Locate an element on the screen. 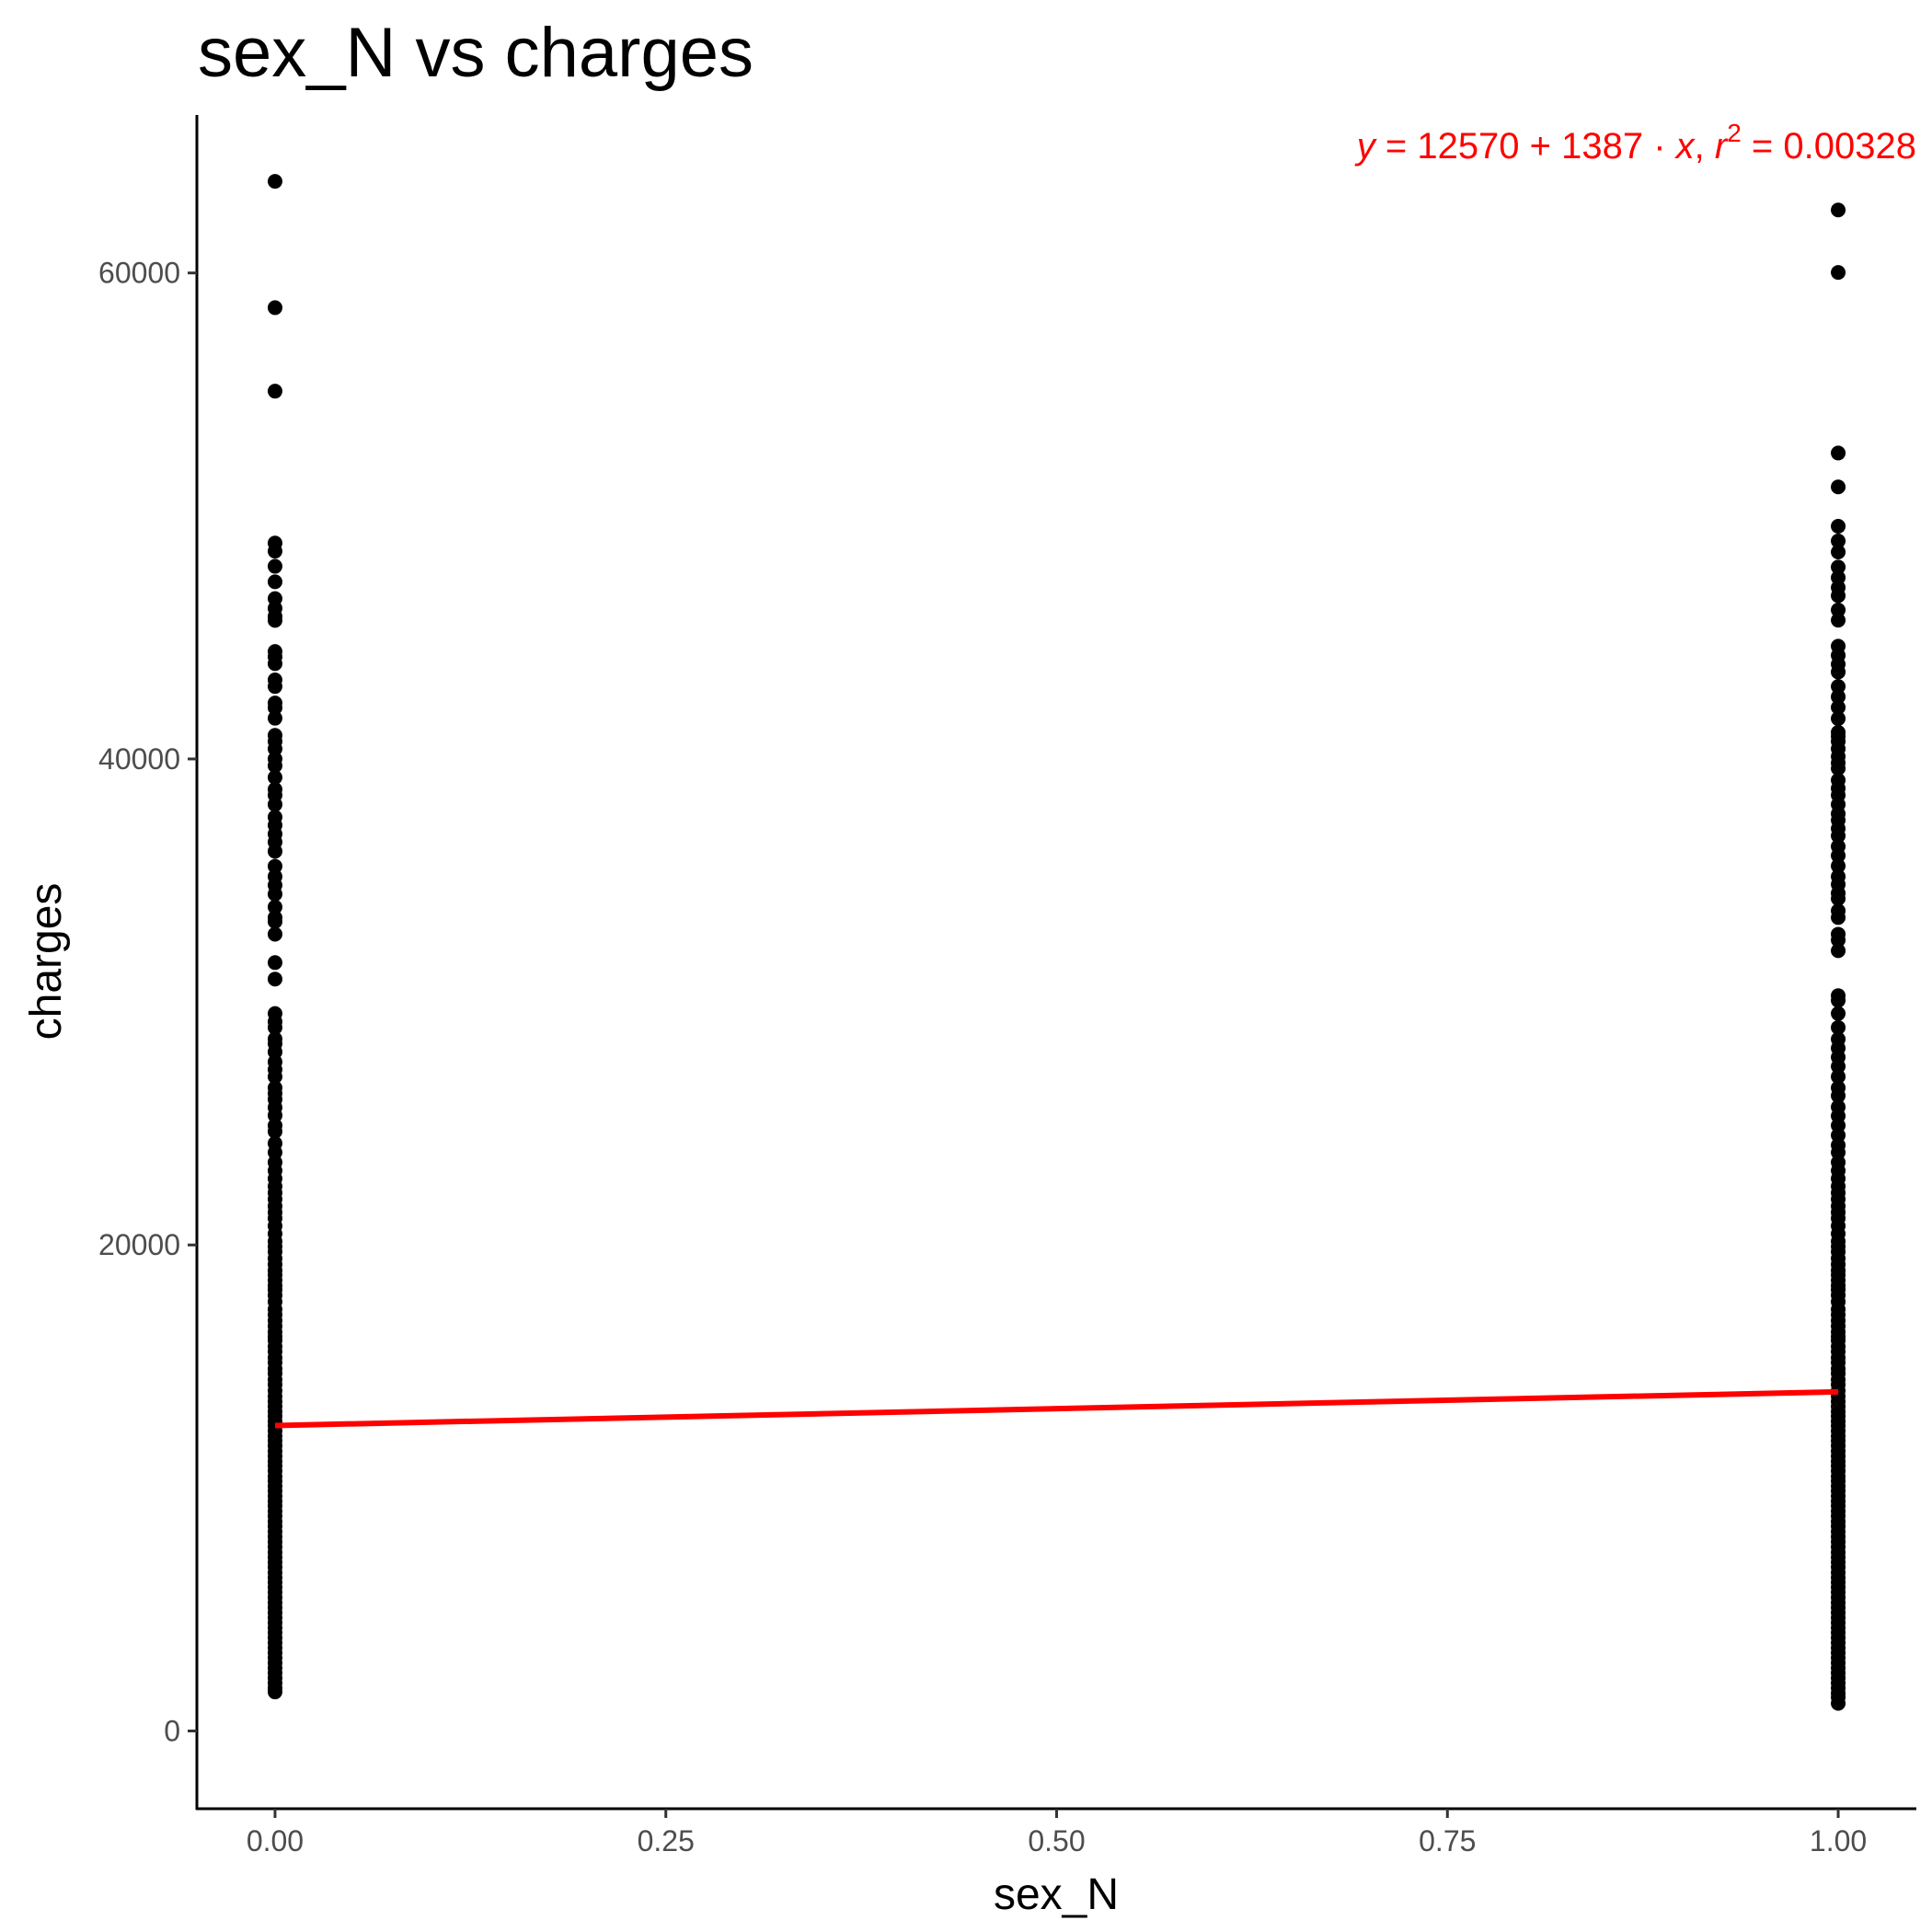 The width and height of the screenshot is (1932, 1932). equation-r: r is located at coordinates (1722, 146).